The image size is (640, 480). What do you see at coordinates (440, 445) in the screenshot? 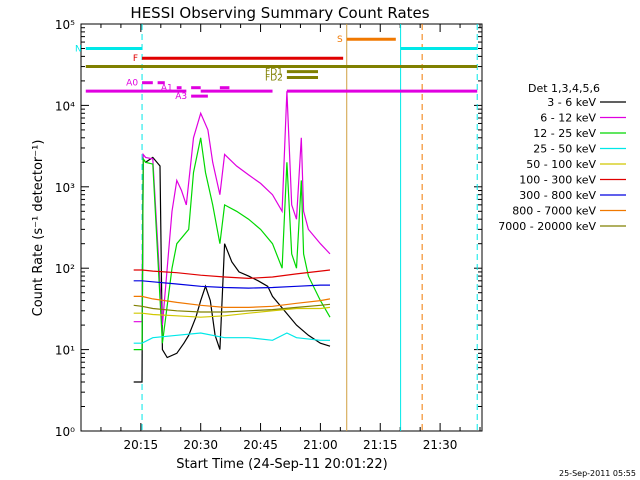
I see `x-tick-label: 21:30` at bounding box center [440, 445].